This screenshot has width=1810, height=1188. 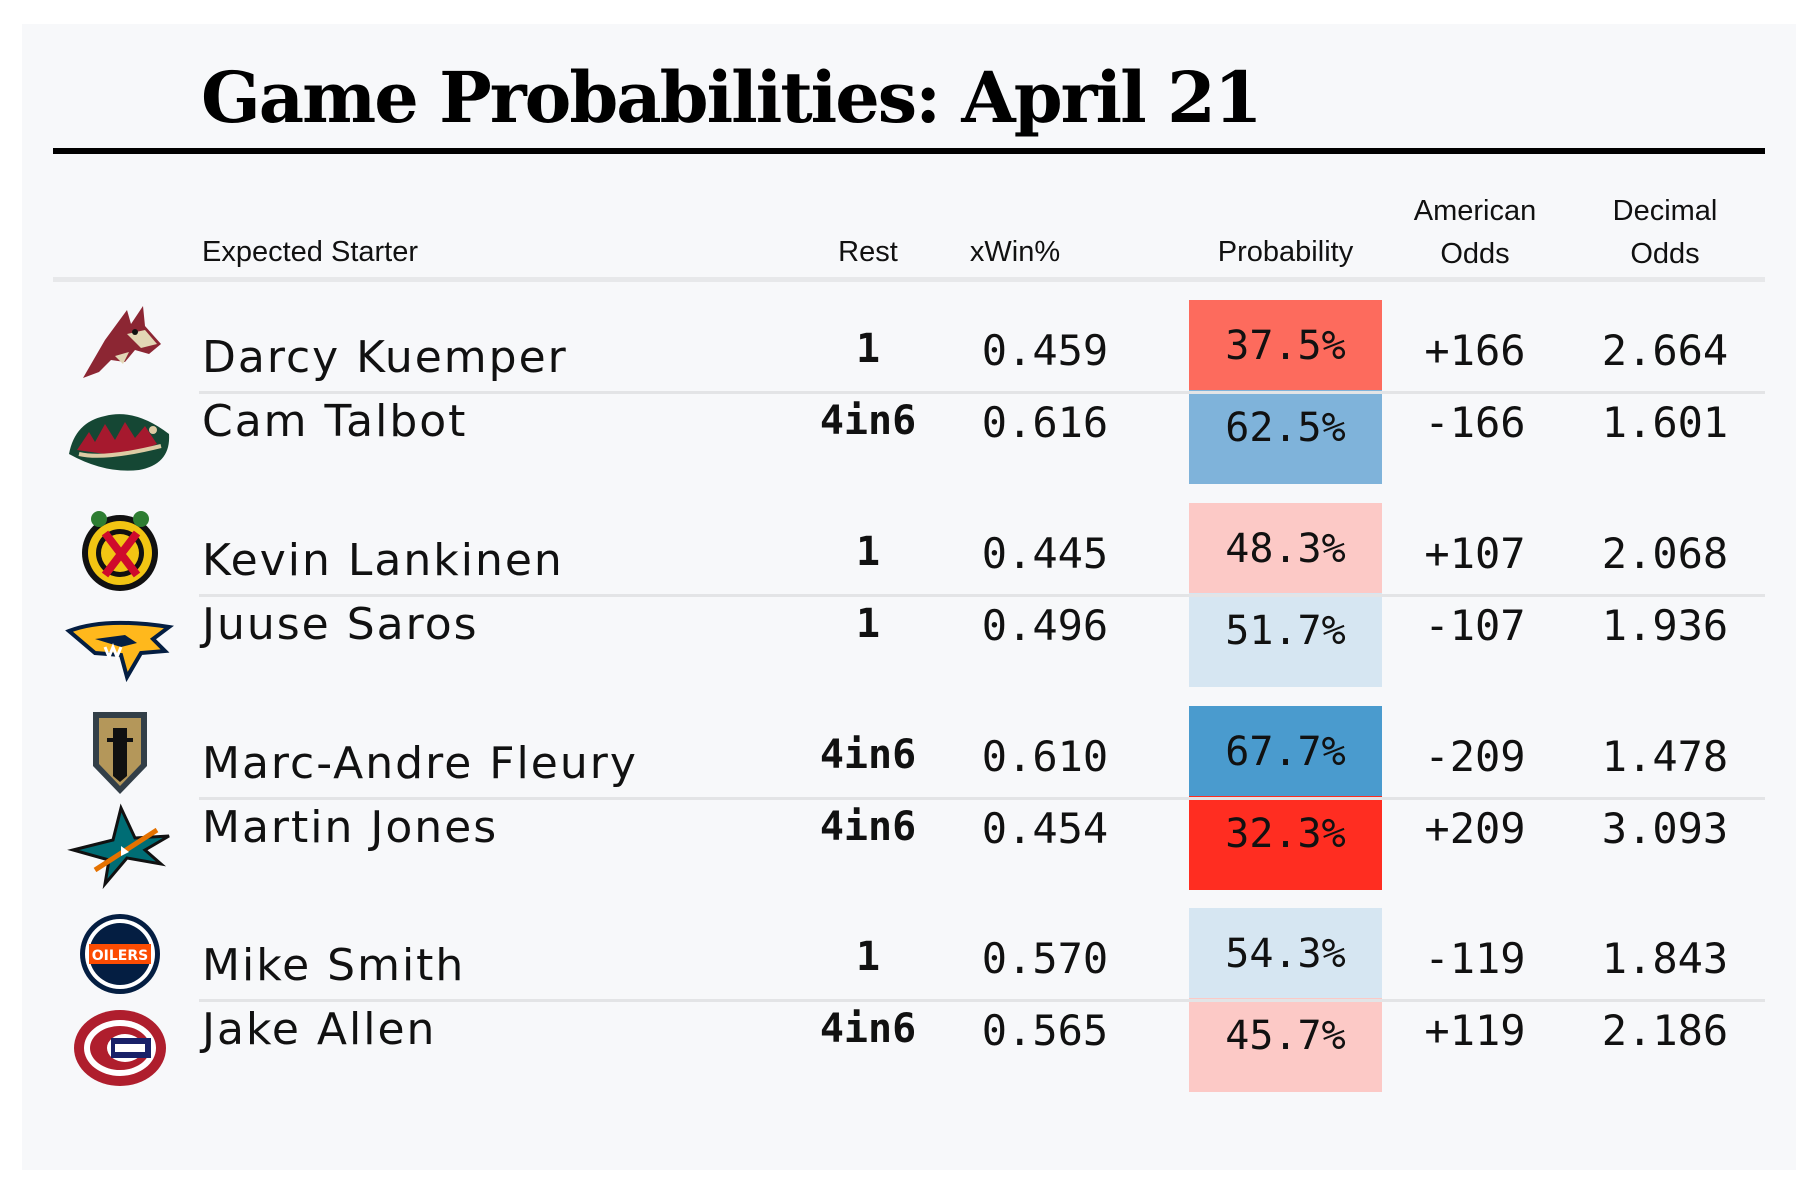 What do you see at coordinates (334, 965) in the screenshot?
I see `starter-name: Mike Smith` at bounding box center [334, 965].